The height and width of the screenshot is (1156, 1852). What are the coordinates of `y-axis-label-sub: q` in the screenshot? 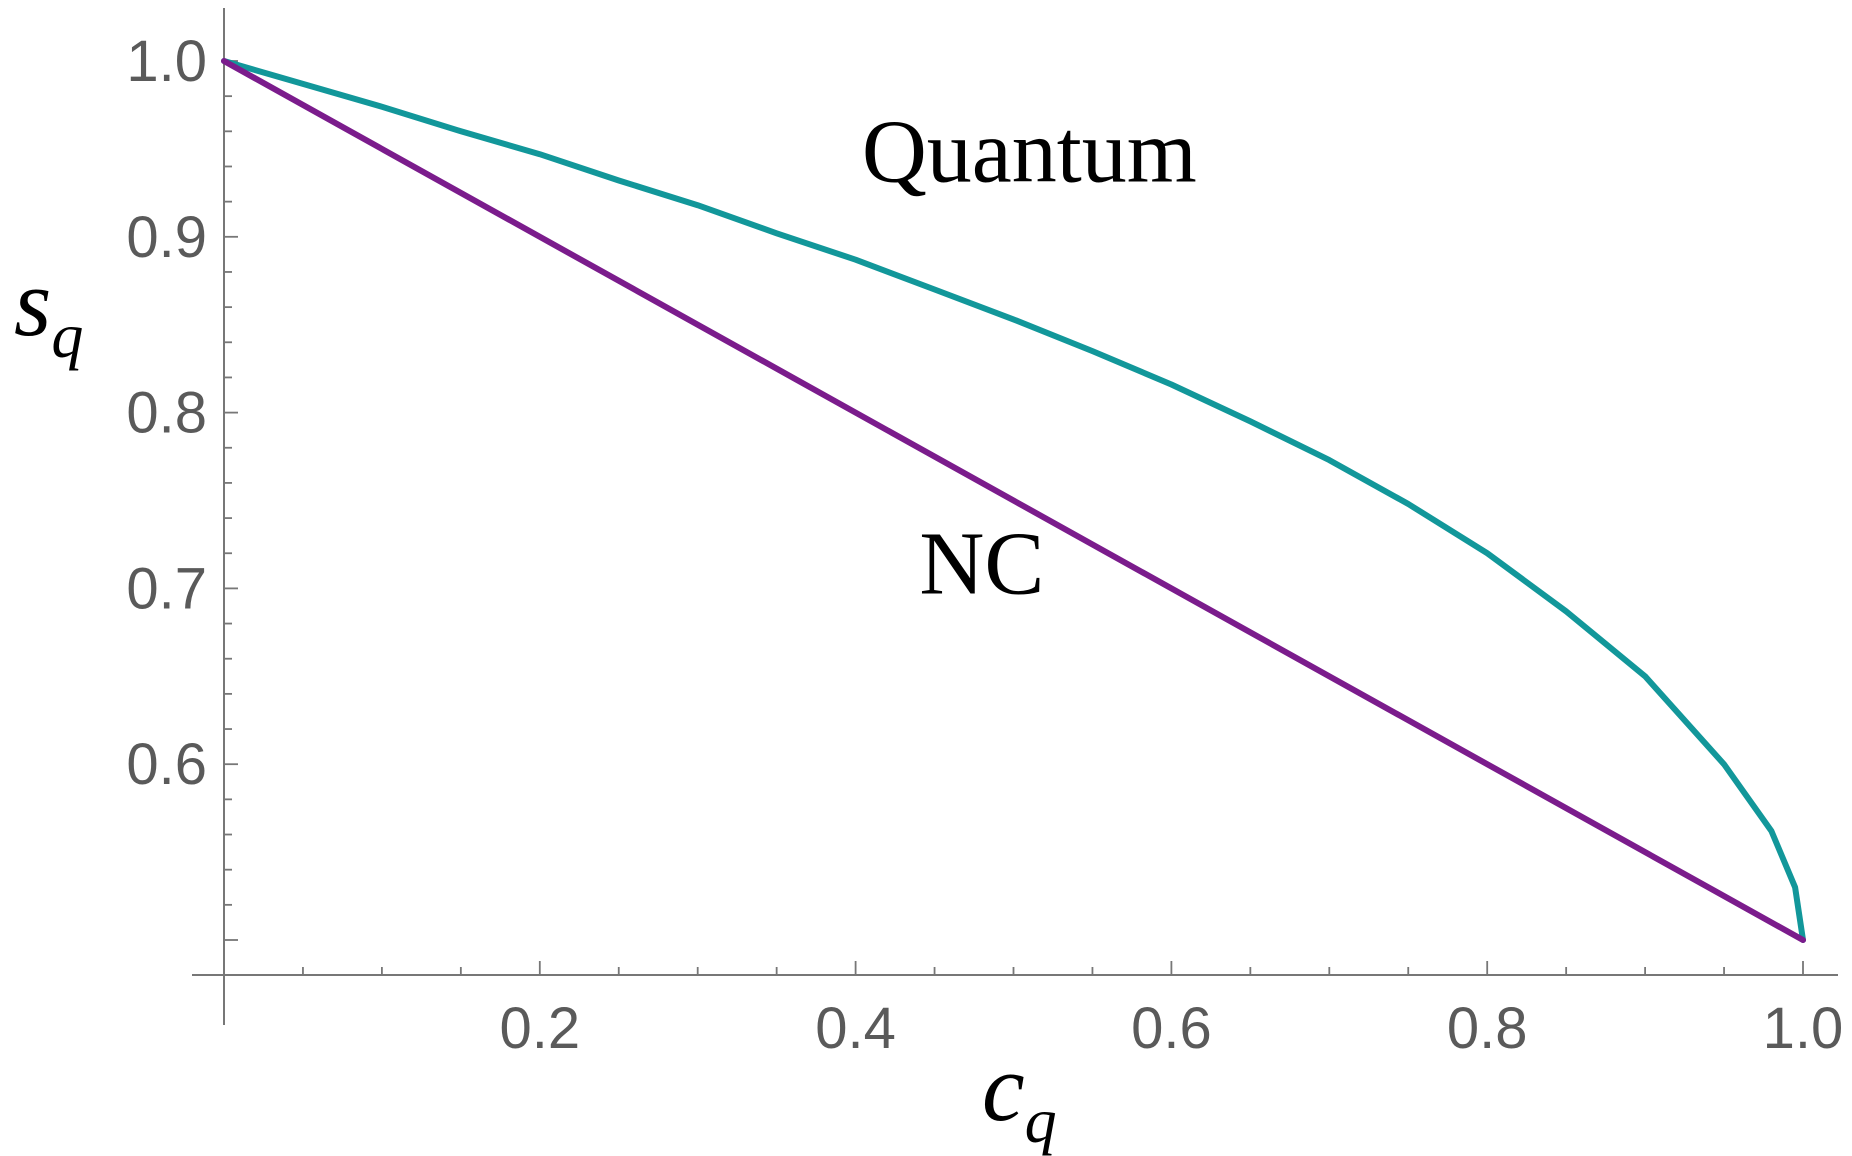 It's located at (67, 335).